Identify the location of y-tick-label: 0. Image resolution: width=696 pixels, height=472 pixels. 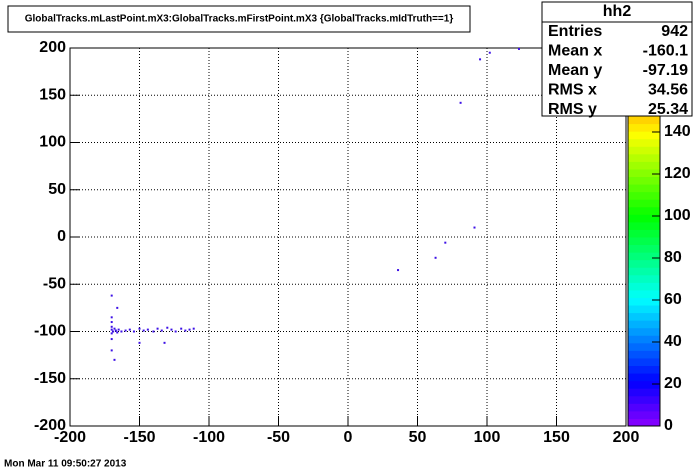
(61, 236).